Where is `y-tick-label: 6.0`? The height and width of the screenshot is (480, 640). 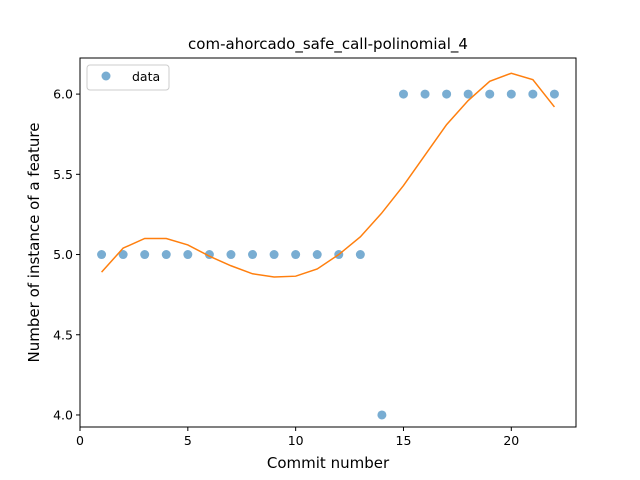 y-tick-label: 6.0 is located at coordinates (63, 94).